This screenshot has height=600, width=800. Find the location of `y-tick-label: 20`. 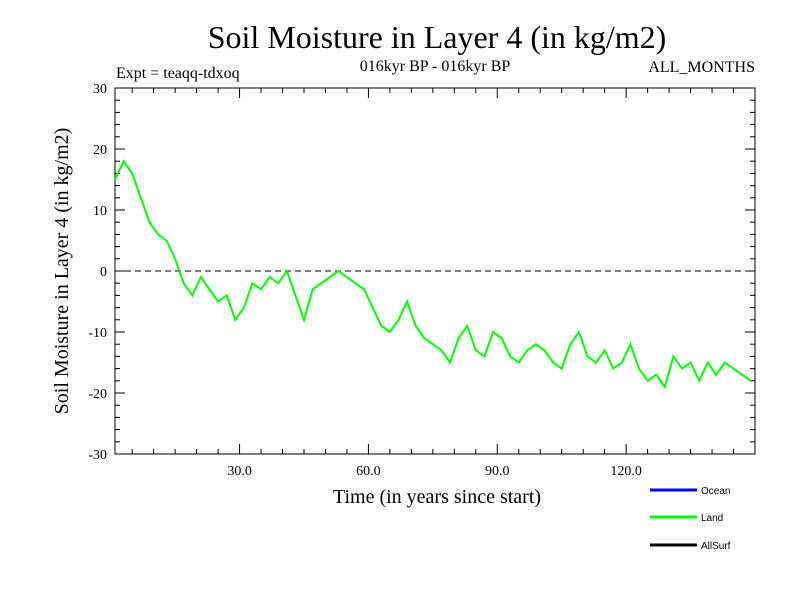

y-tick-label: 20 is located at coordinates (100, 150).